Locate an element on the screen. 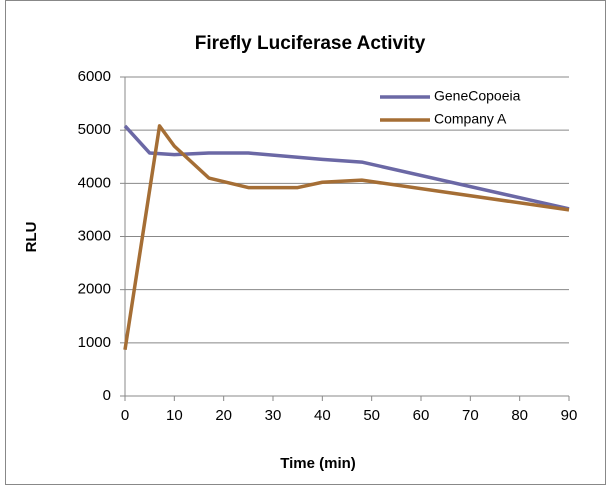 The image size is (612, 485). x-tick-label: 50 is located at coordinates (371, 415).